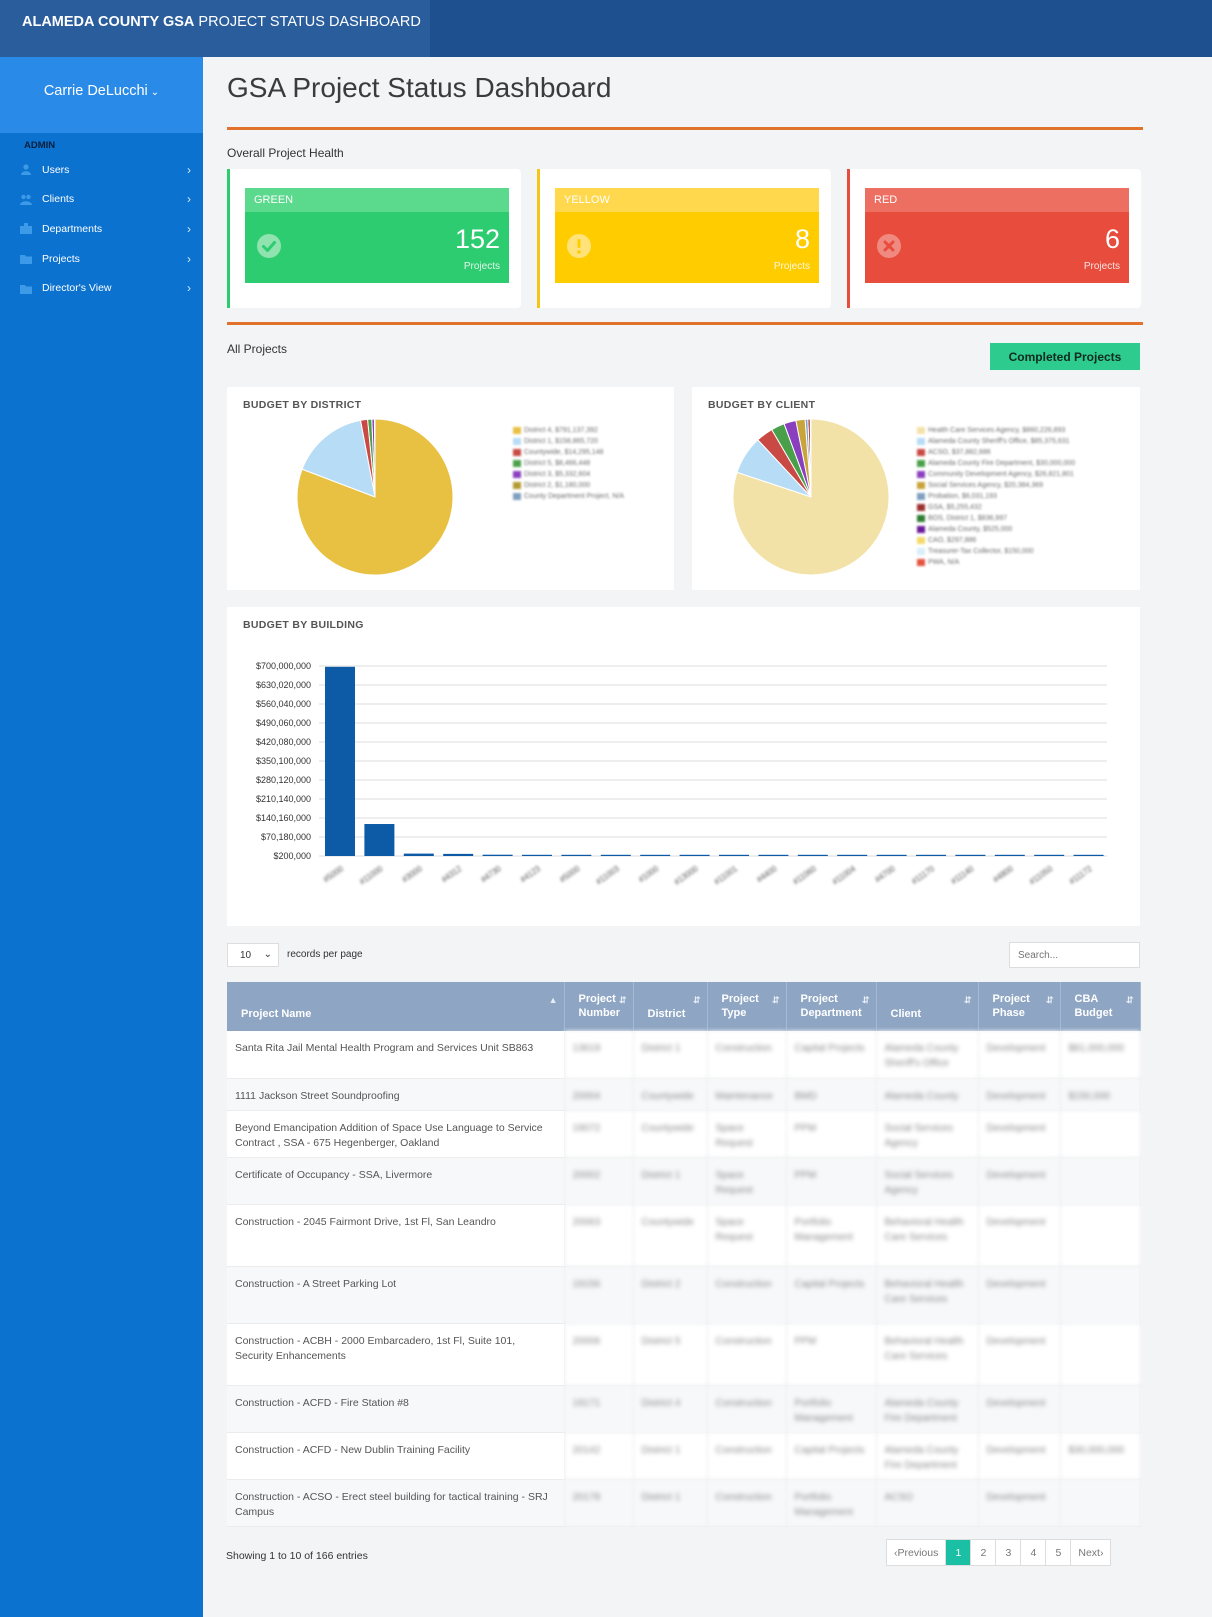  What do you see at coordinates (1009, 1552) in the screenshot?
I see `pagination-page: 3` at bounding box center [1009, 1552].